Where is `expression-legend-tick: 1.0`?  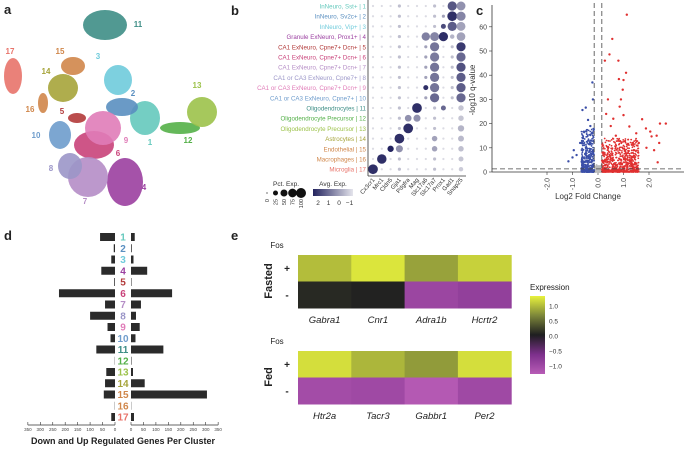
expression-legend-tick: 1.0 is located at coordinates (553, 307).